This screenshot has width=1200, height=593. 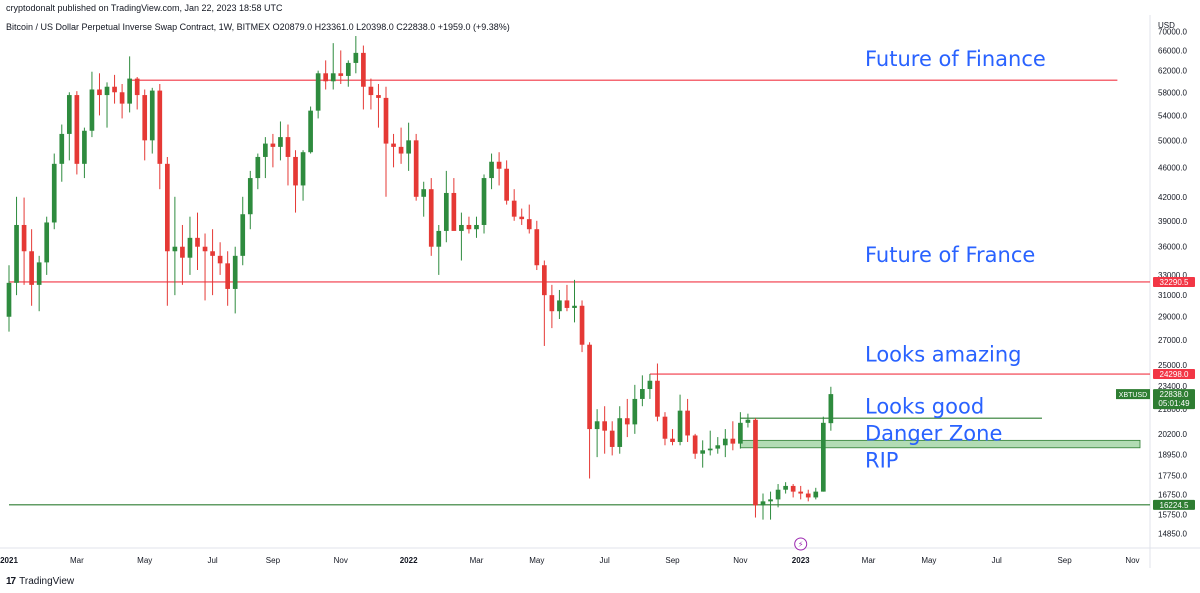 What do you see at coordinates (1166, 25) in the screenshot?
I see `currency-label: USD` at bounding box center [1166, 25].